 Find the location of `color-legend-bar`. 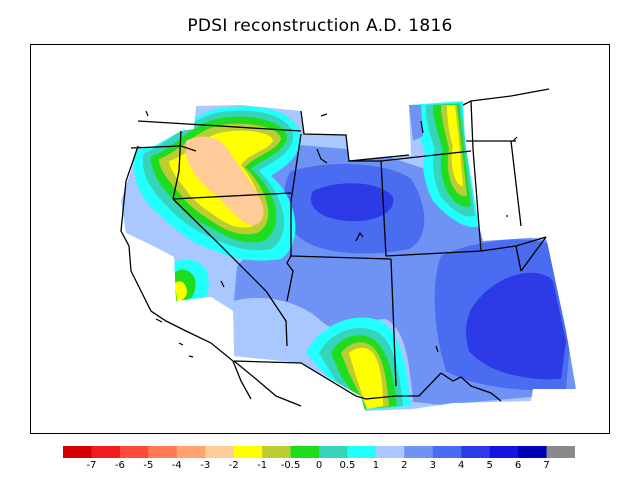

color-legend-bar is located at coordinates (319, 452).